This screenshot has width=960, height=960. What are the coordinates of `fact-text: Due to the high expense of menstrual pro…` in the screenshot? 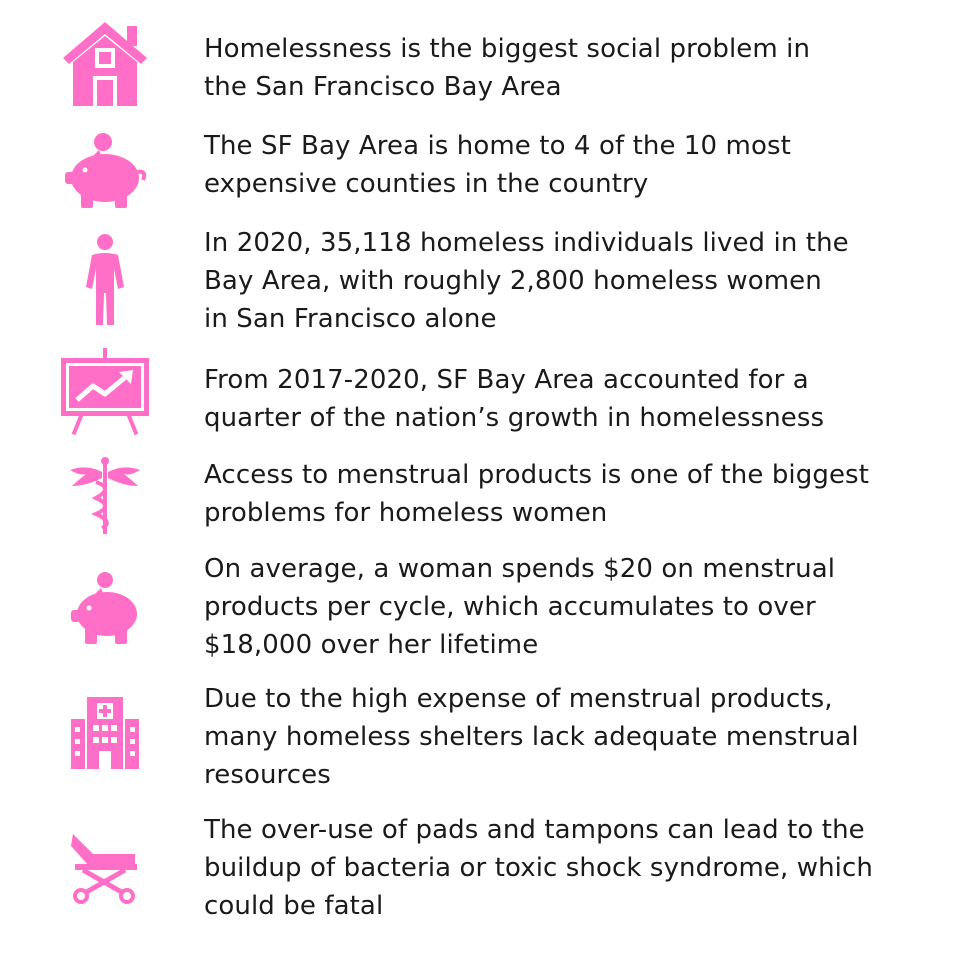 It's located at (531, 737).